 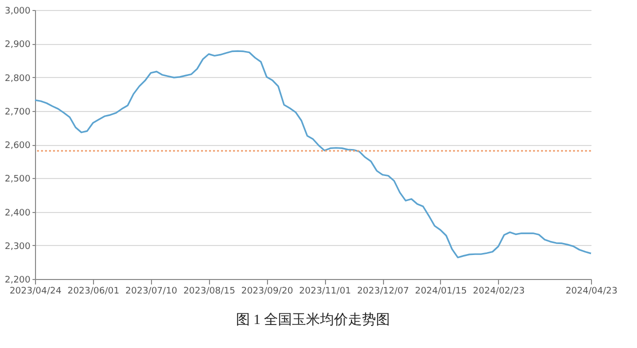 What do you see at coordinates (17, 11) in the screenshot?
I see `y-tick-label: 3,000` at bounding box center [17, 11].